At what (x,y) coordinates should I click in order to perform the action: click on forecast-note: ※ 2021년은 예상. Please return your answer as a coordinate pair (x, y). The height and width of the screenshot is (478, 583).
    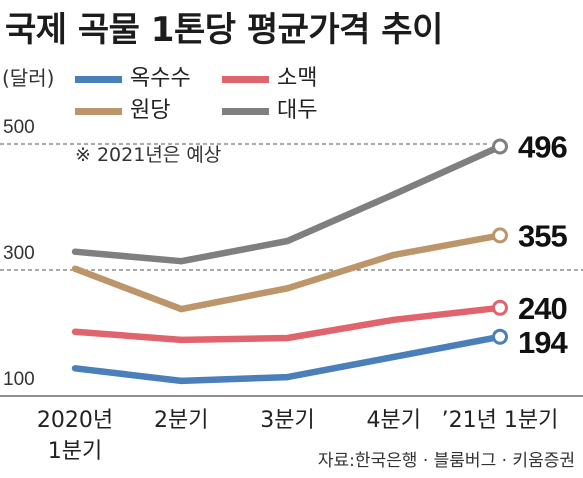
    Looking at the image, I should click on (148, 155).